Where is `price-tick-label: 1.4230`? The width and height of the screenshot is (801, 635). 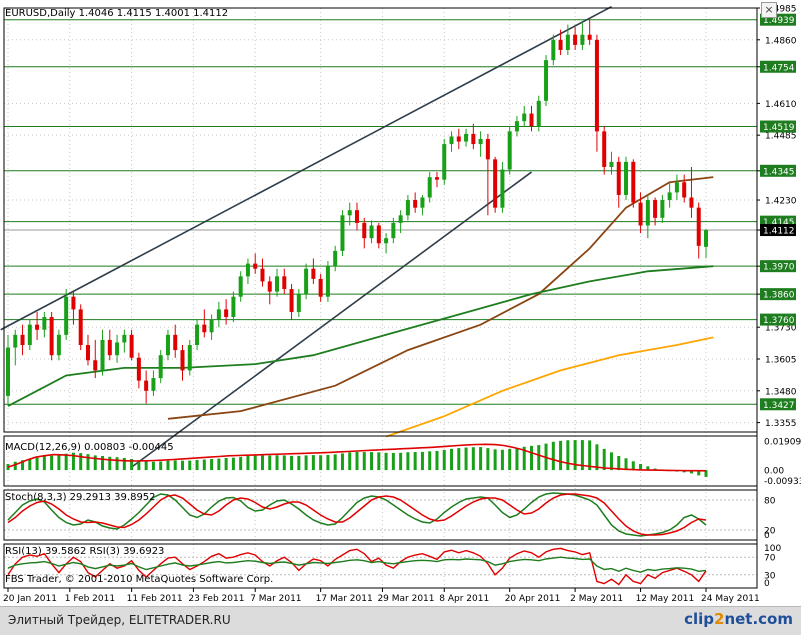 price-tick-label: 1.4230 is located at coordinates (781, 202).